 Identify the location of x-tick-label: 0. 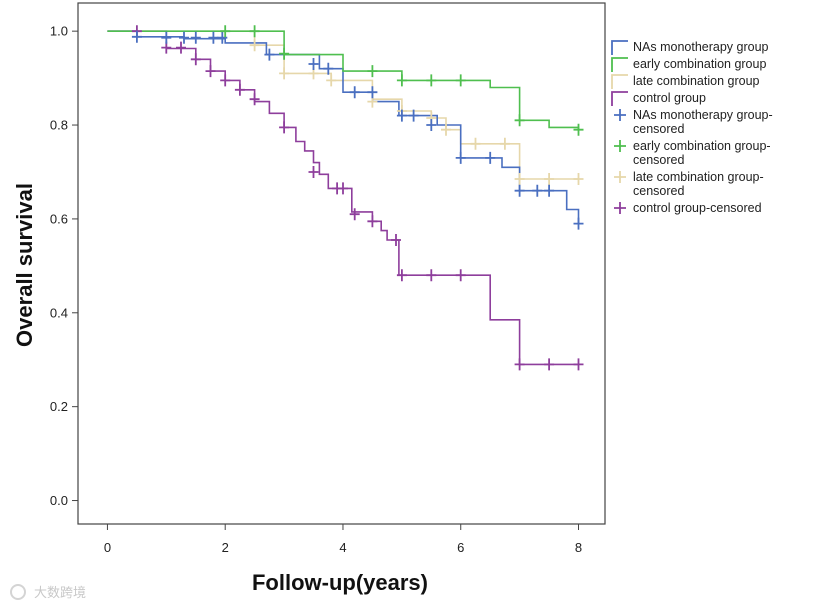
(107, 547).